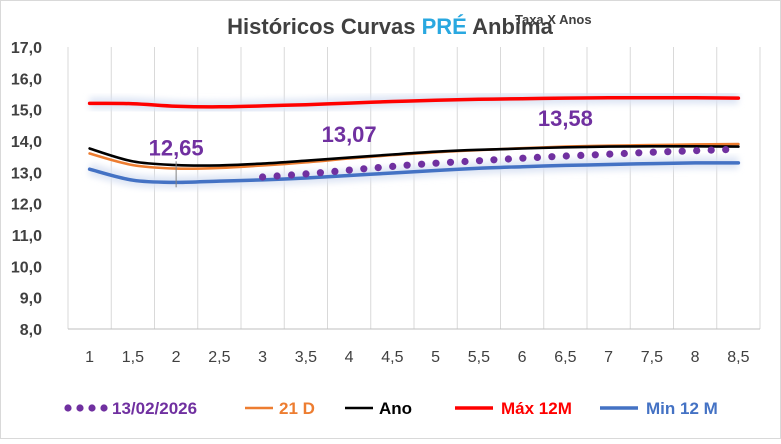  I want to click on series-m-x-12m-line, so click(414, 102).